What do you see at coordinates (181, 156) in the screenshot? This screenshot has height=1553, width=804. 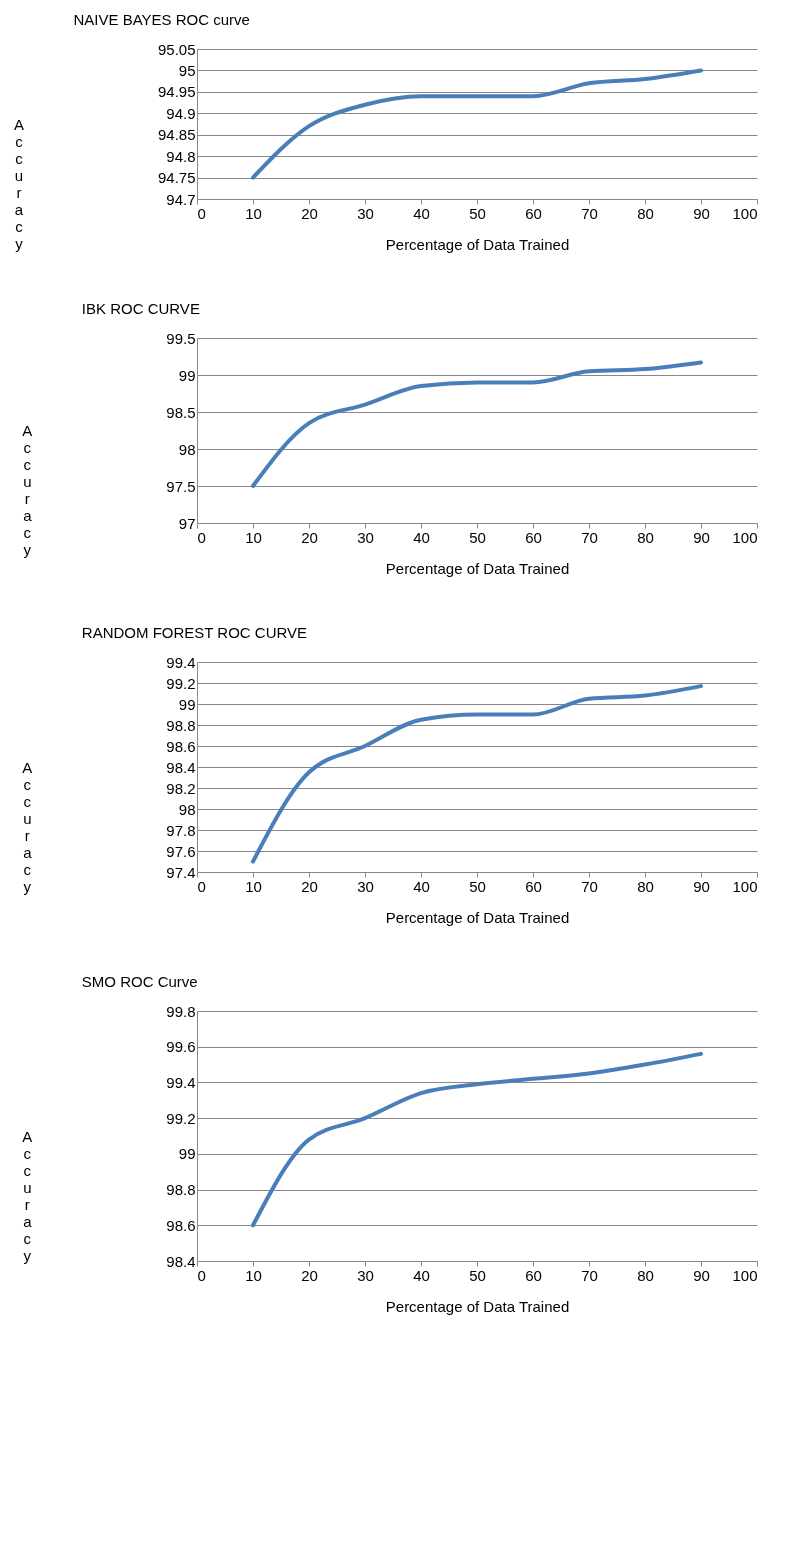 I see `y-tick-label: 94.8` at bounding box center [181, 156].